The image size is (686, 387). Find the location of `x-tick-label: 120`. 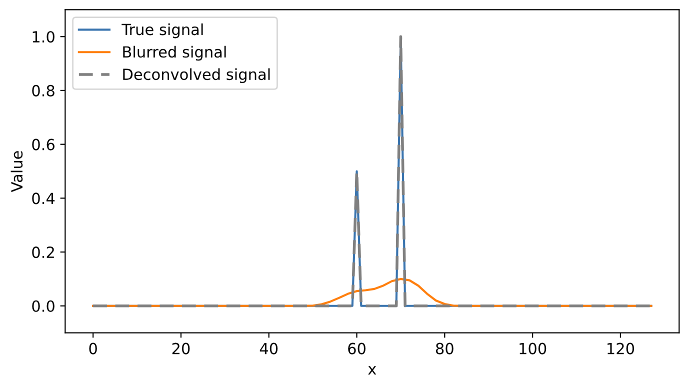

x-tick-label: 120 is located at coordinates (621, 348).